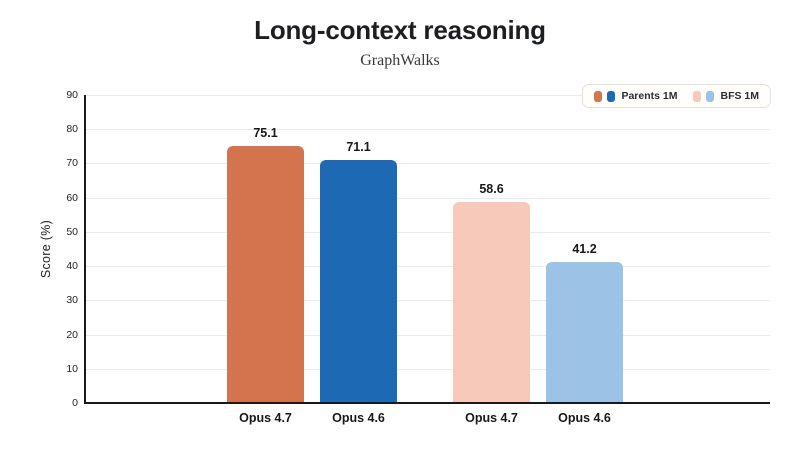 The height and width of the screenshot is (450, 800). I want to click on bar-value-label-parents-1m-opus-4-6: 71.1, so click(358, 146).